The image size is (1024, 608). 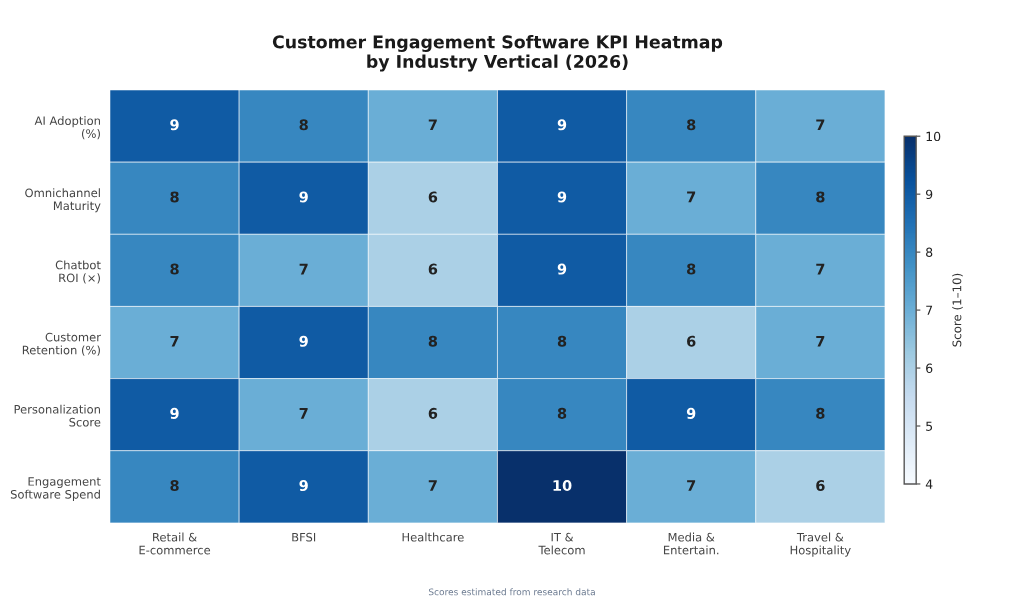 What do you see at coordinates (562, 486) in the screenshot?
I see `data-label: 10` at bounding box center [562, 486].